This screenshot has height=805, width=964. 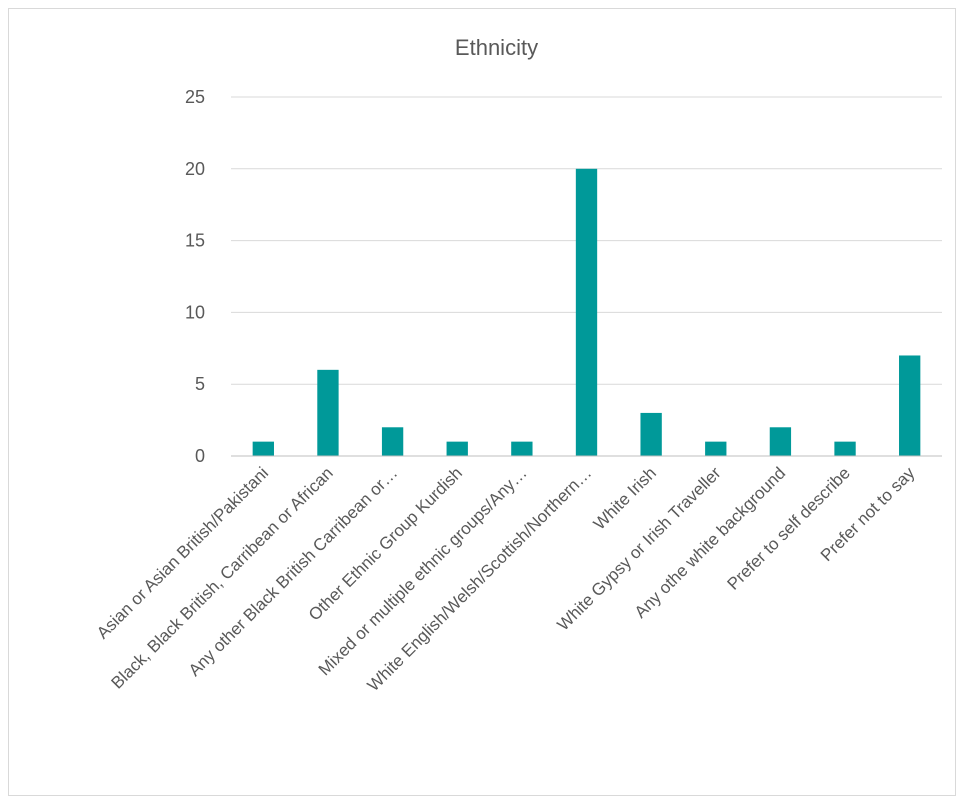 What do you see at coordinates (195, 97) in the screenshot?
I see `y-tick-label: 25` at bounding box center [195, 97].